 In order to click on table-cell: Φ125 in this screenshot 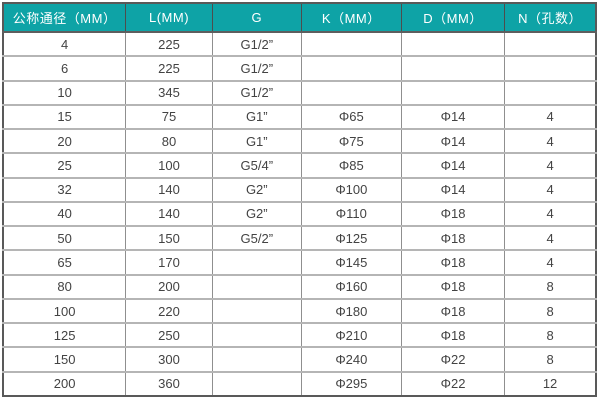, I will do `click(351, 238)`.